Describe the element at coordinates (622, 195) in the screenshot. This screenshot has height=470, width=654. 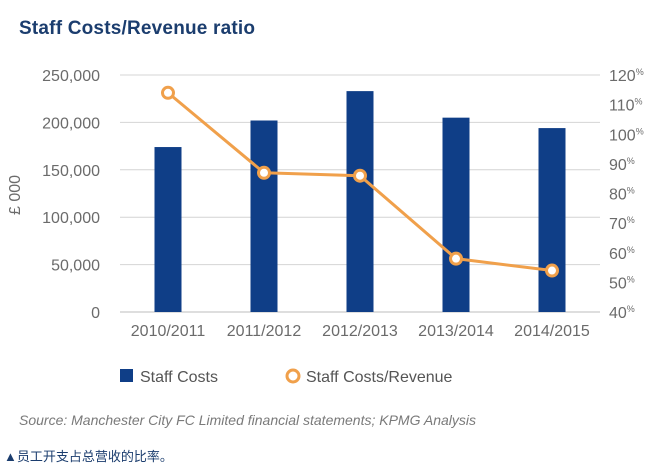
I see `y2-tick-label: 80%` at that location.